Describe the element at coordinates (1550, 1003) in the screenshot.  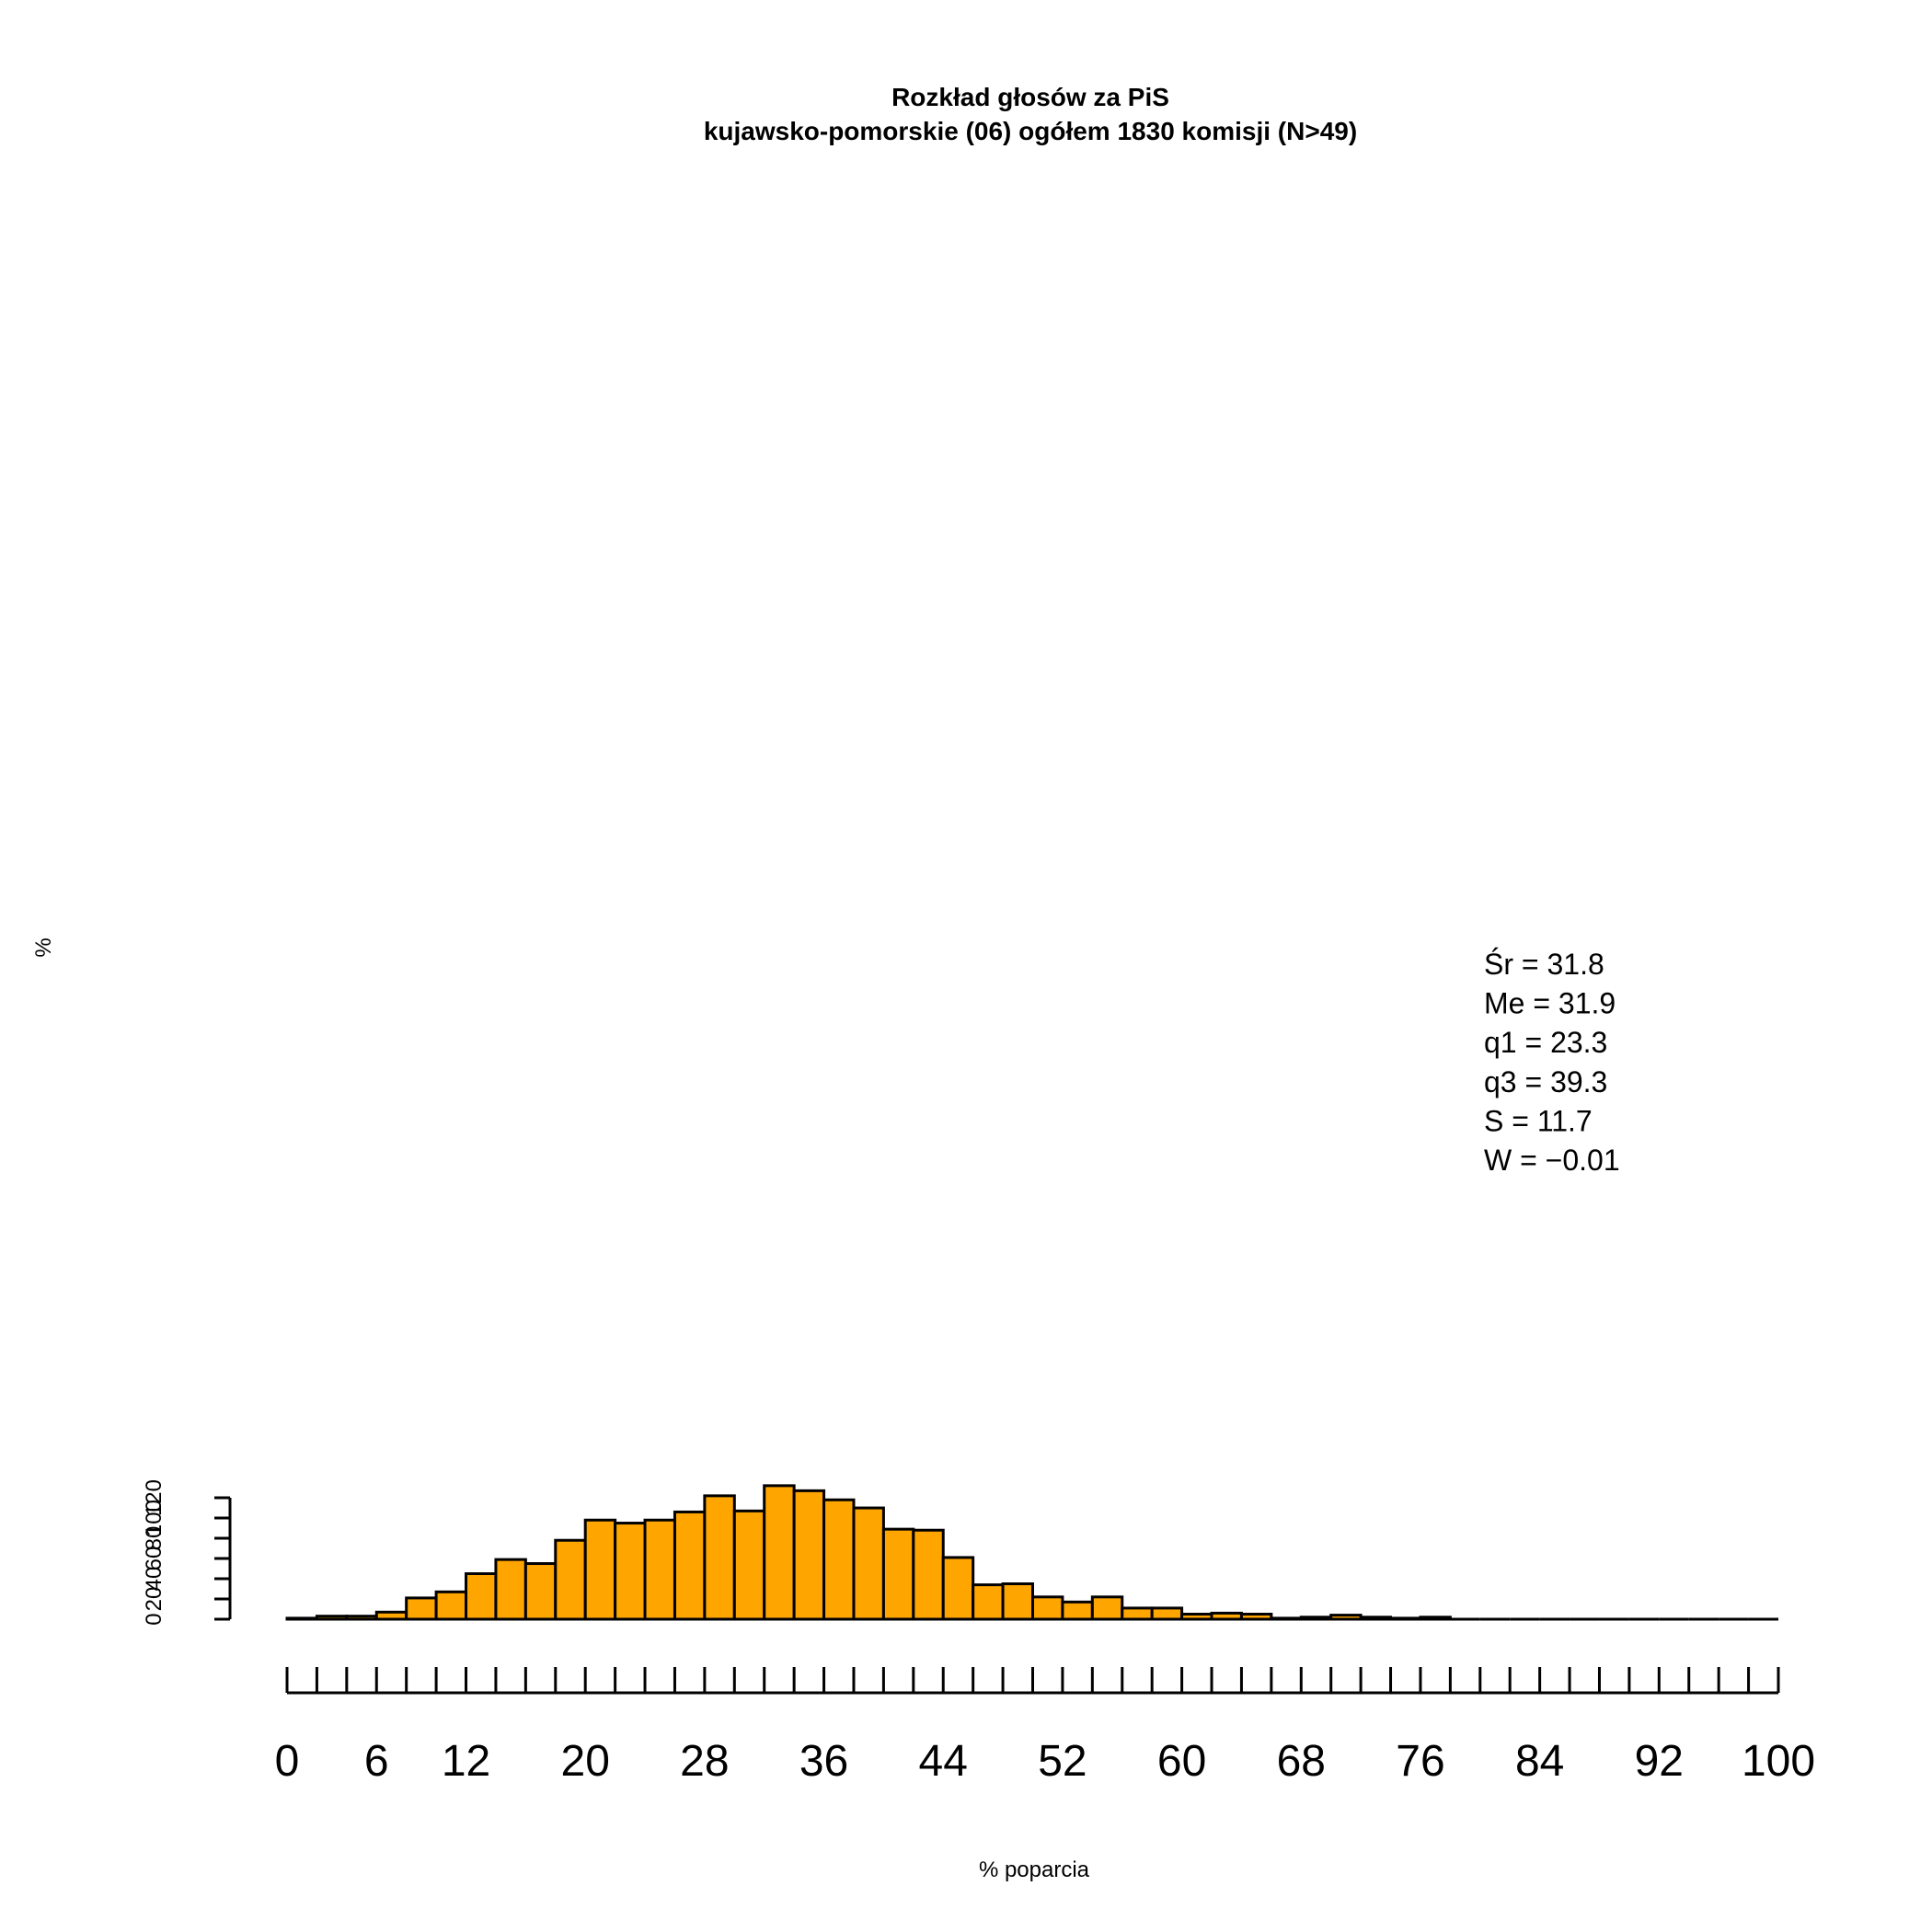
I see `stat-line: Me = 31.9` at that location.